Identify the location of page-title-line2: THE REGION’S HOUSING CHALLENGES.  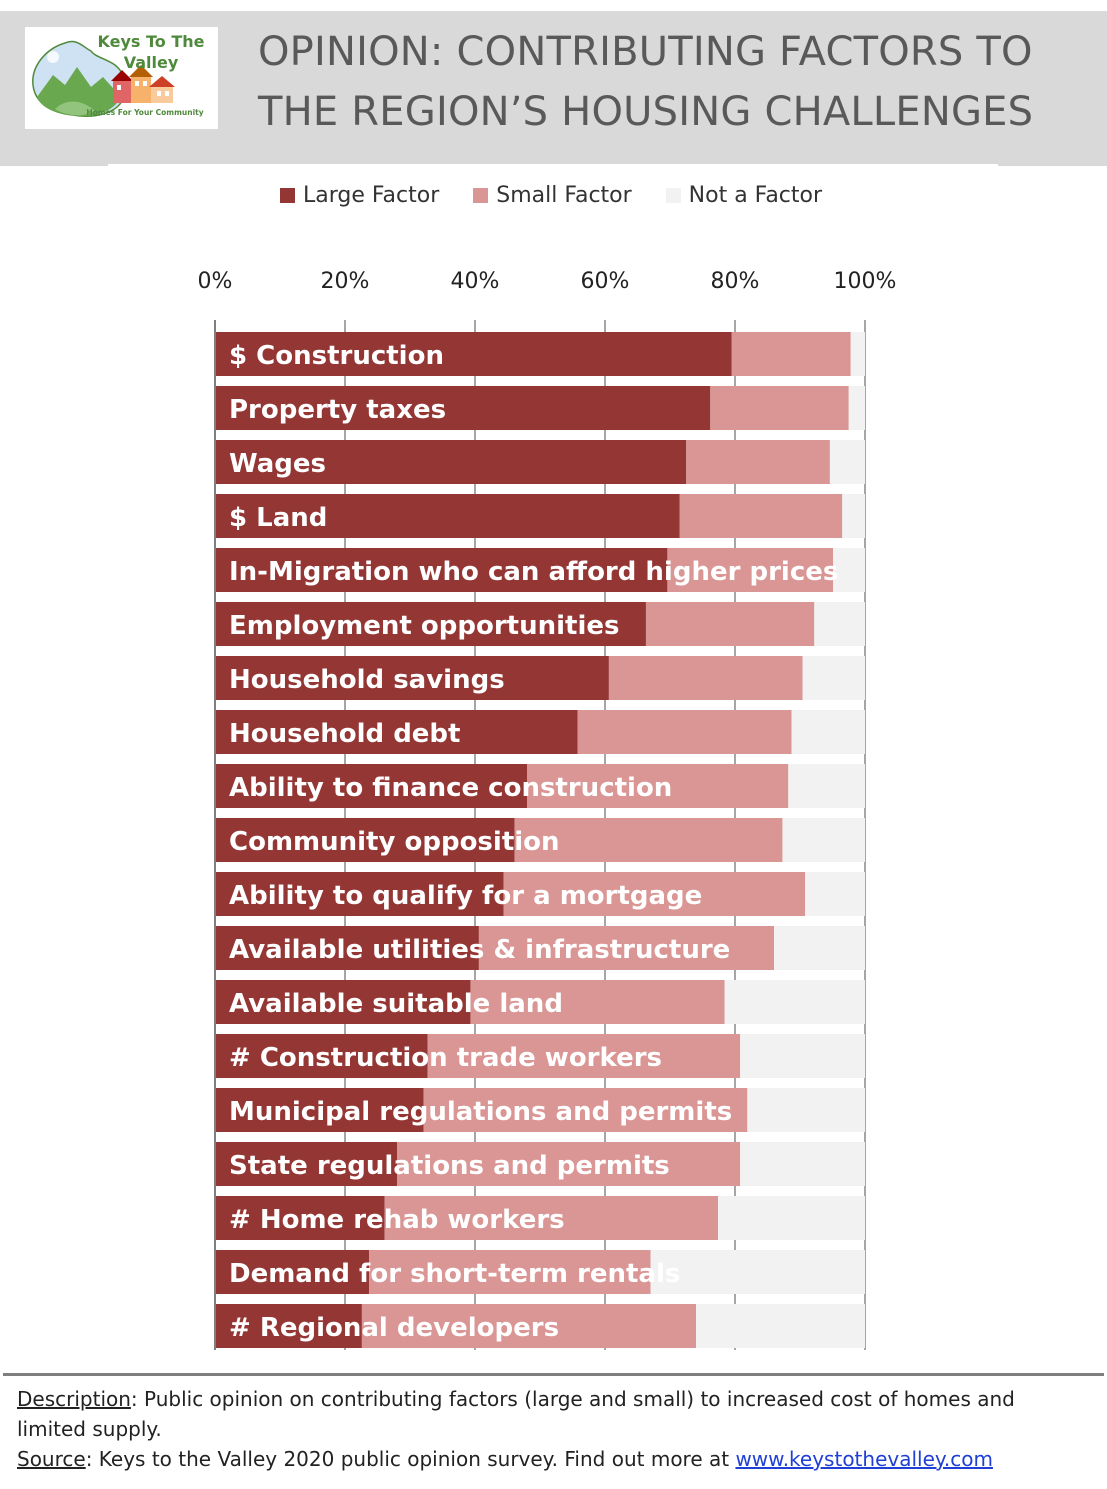
(646, 112).